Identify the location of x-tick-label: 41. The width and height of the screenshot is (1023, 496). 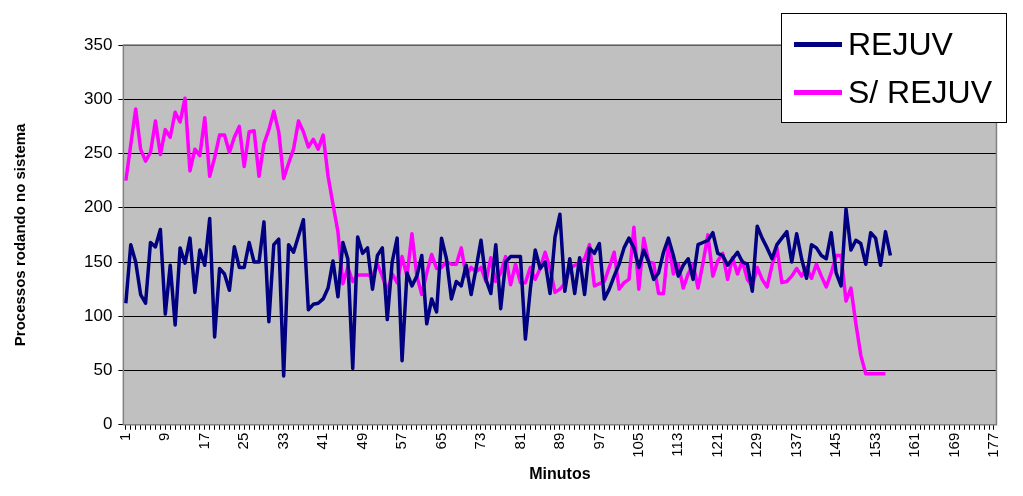
(322, 441).